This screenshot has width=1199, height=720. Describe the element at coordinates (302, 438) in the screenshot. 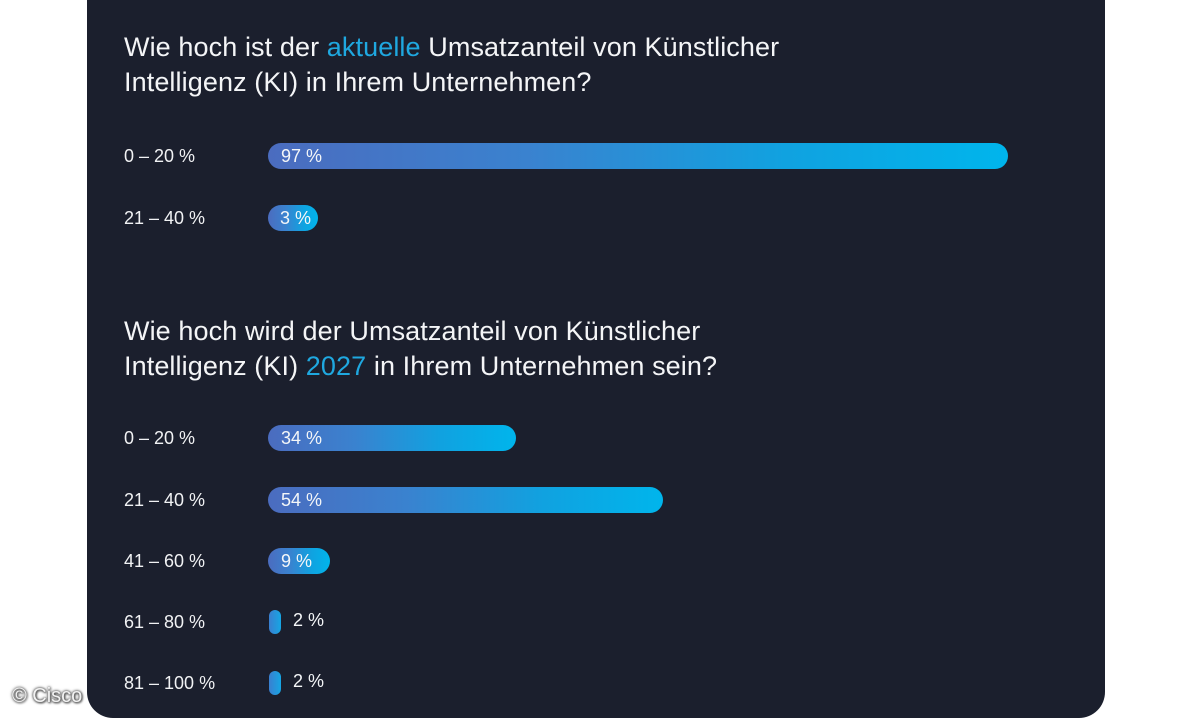

I see `value-label: 34 %` at that location.